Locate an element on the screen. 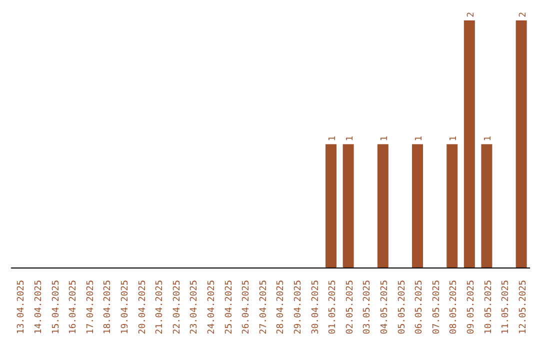  x-tick-label: 06.05.2025 is located at coordinates (419, 307).